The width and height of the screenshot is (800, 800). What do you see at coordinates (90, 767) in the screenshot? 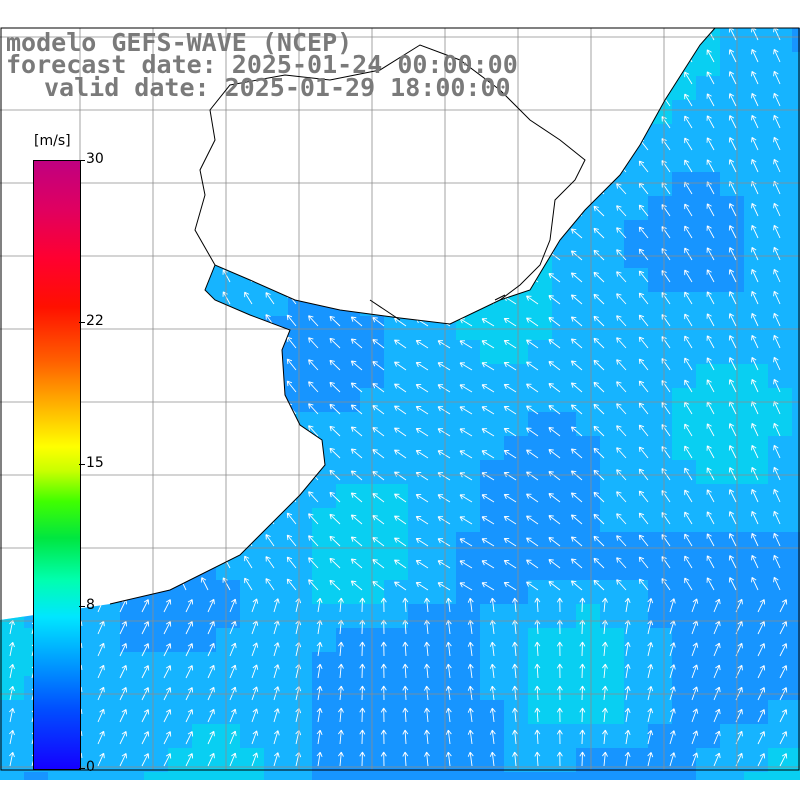
I see `colorbar-tick-label: 0` at bounding box center [90, 767].